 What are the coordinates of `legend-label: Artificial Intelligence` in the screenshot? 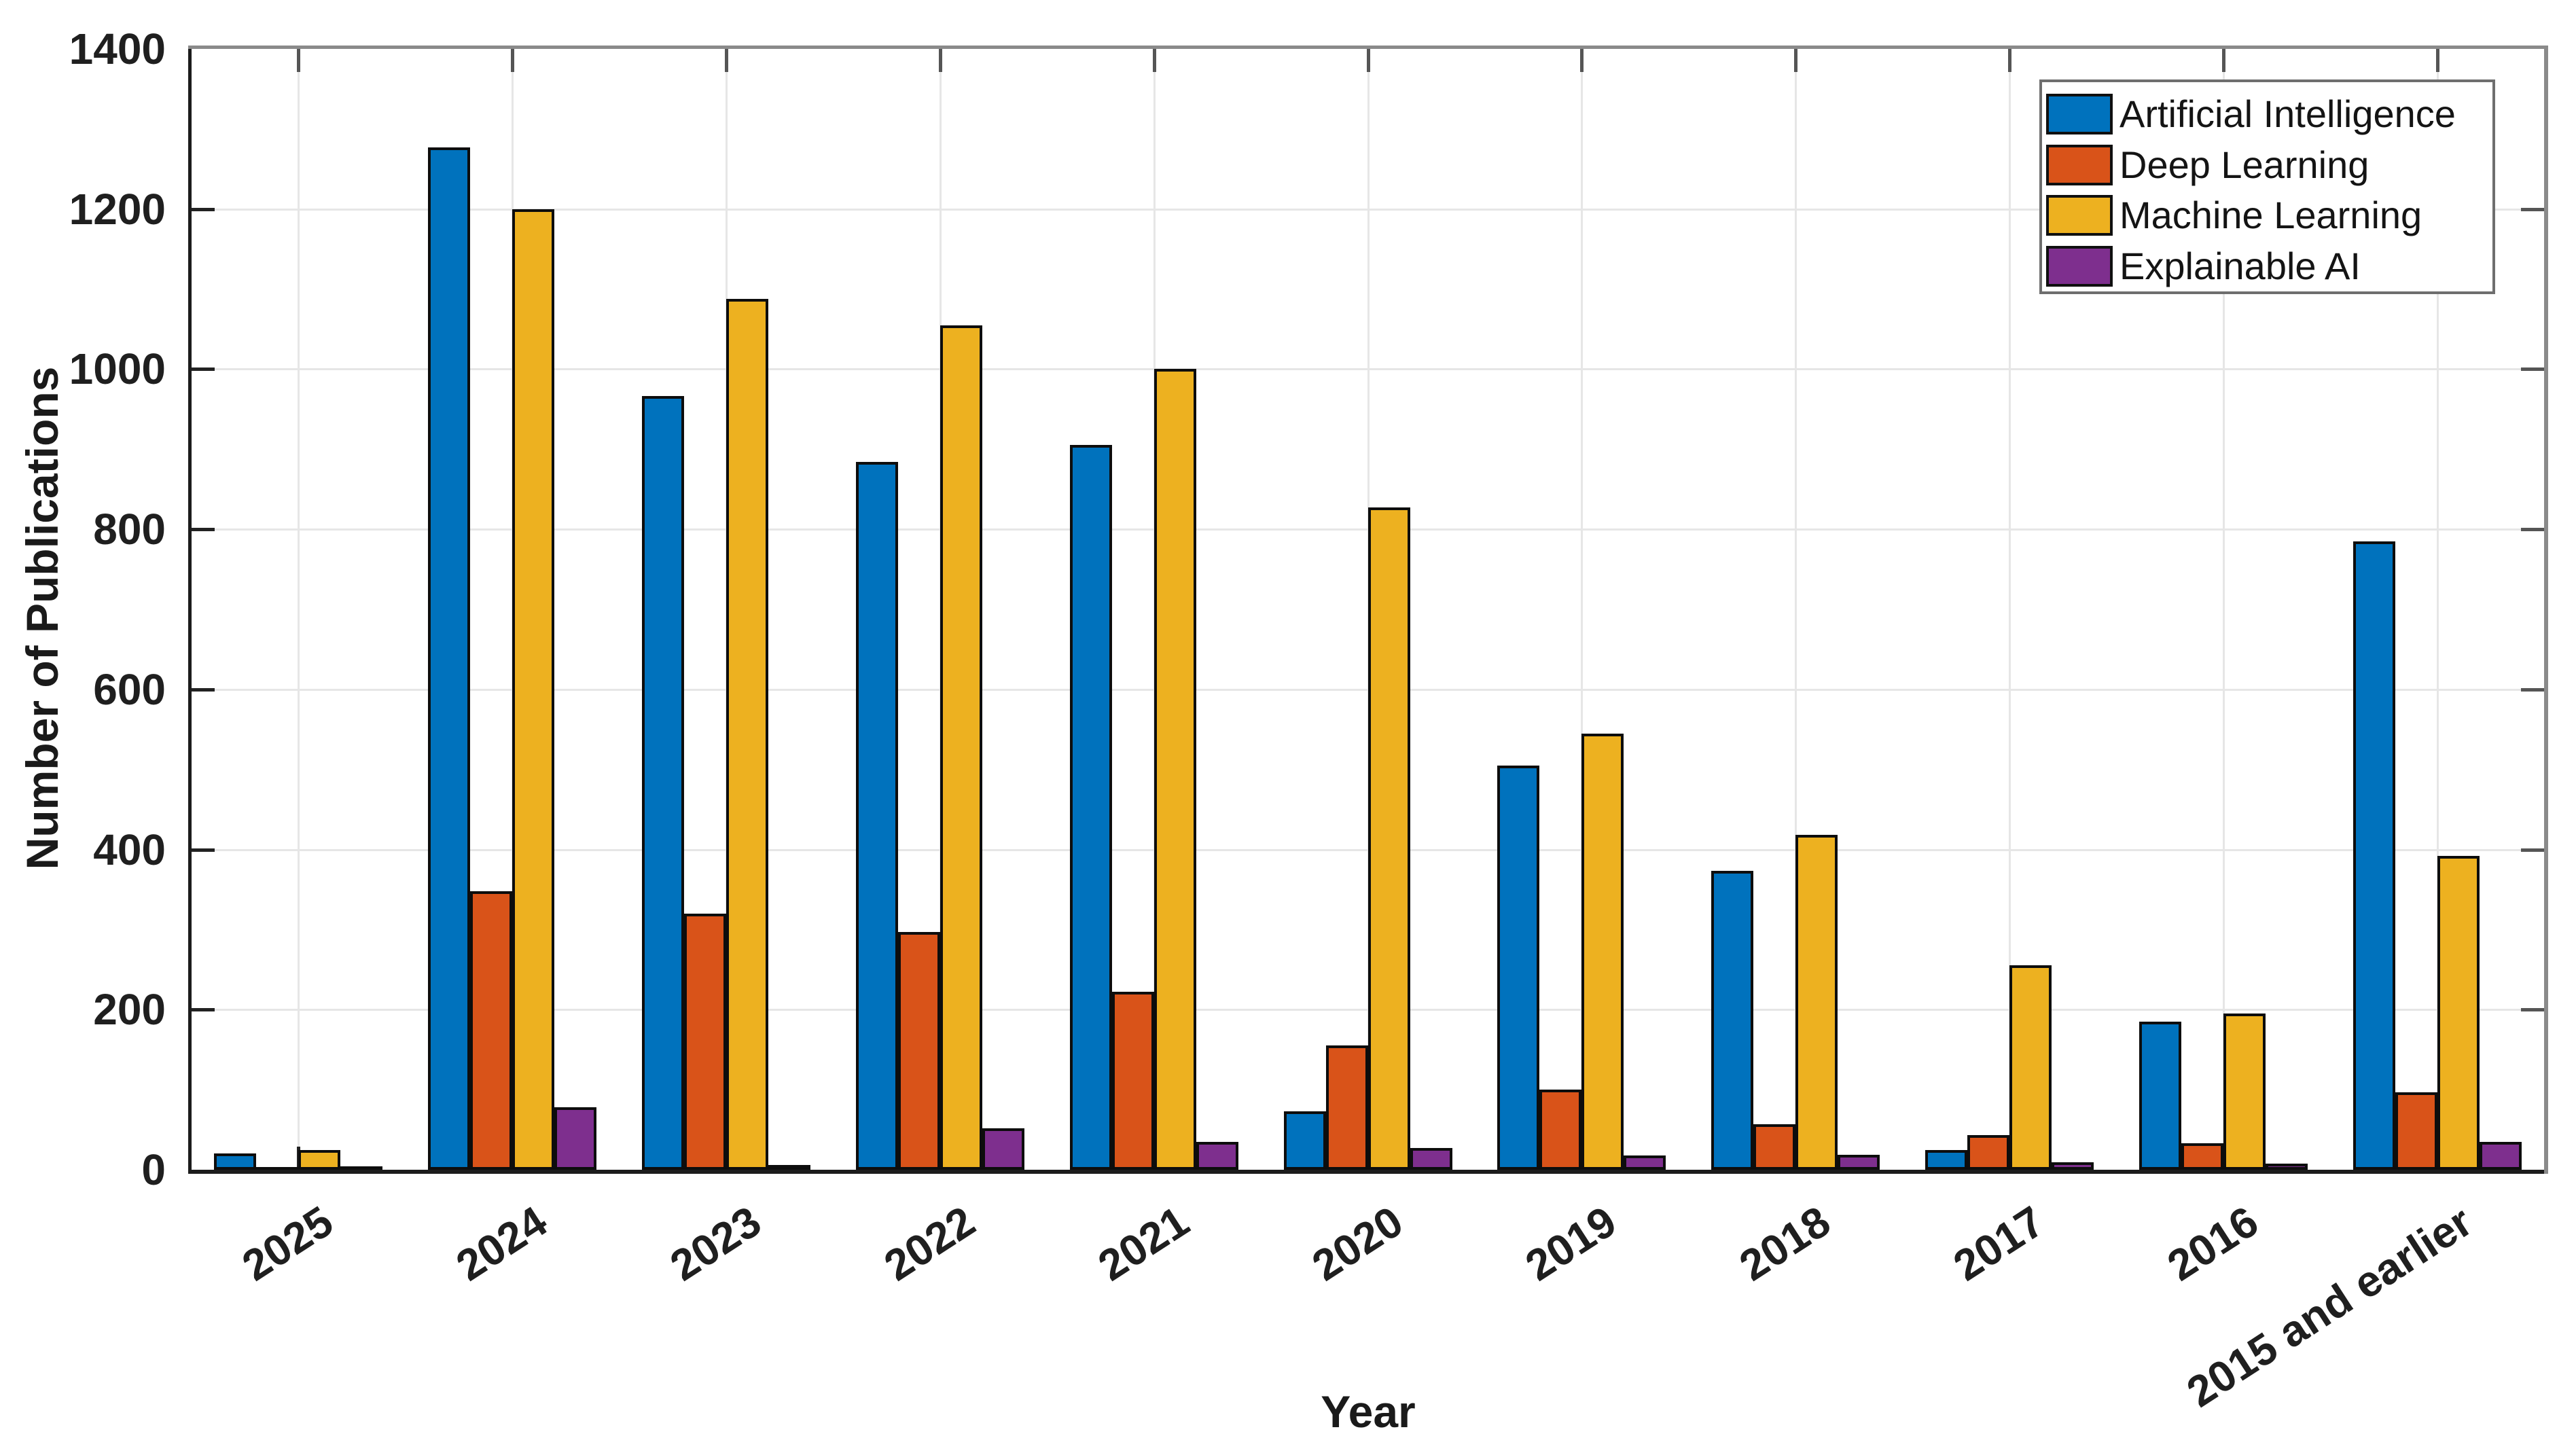 It's located at (2287, 114).